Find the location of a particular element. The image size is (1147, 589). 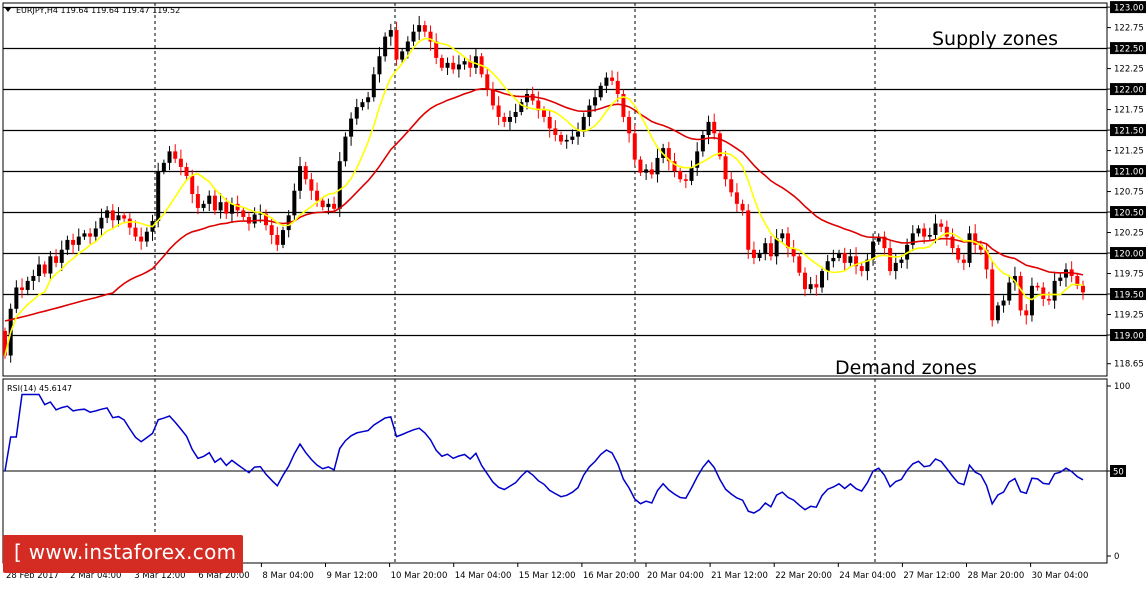

price-highlight-121.50 is located at coordinates (1128, 130).